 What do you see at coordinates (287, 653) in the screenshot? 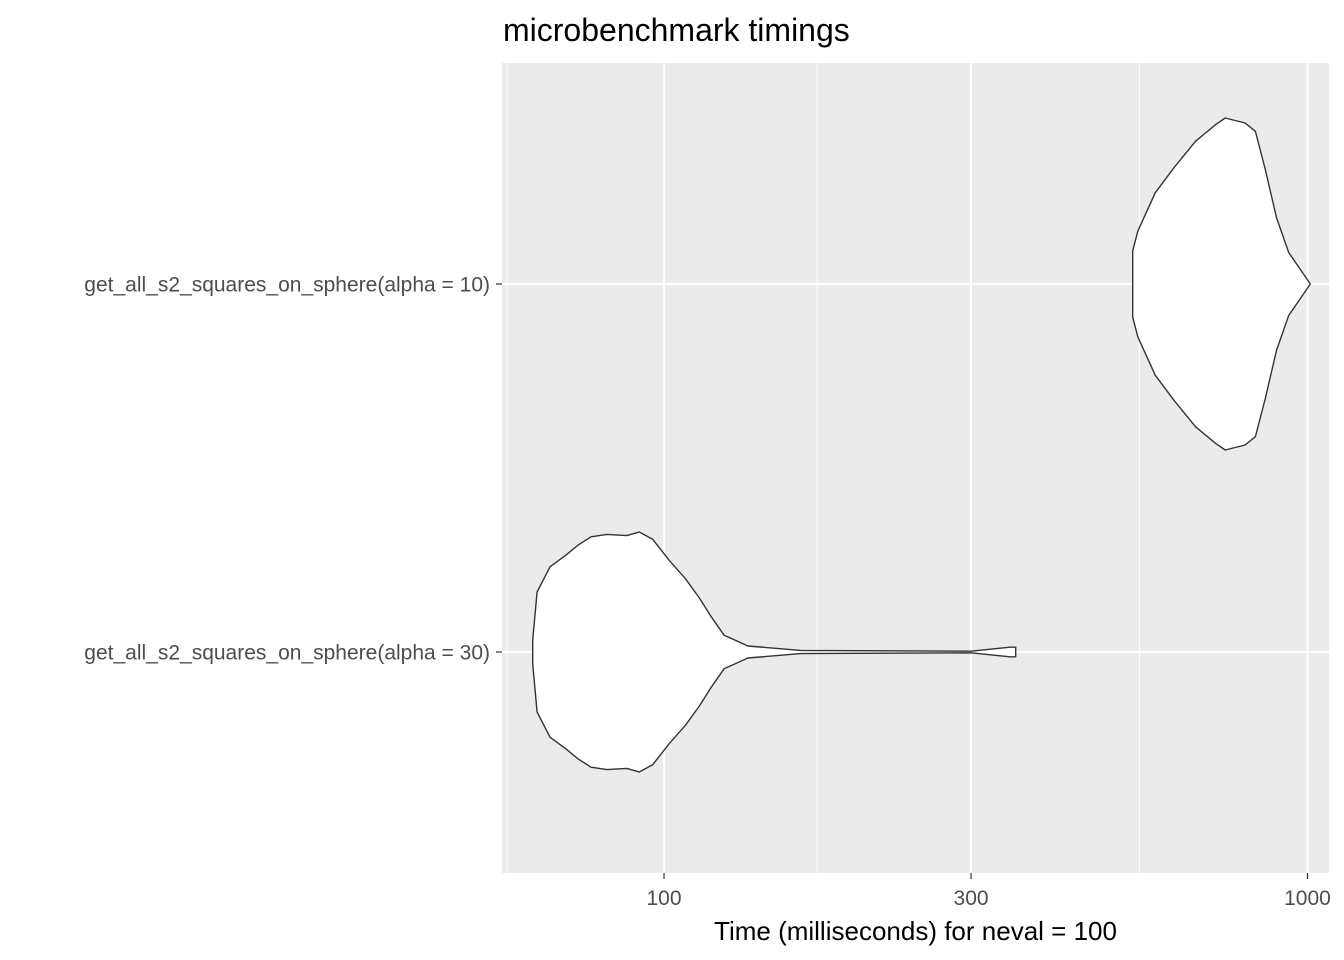
I see `y-tick-label: get_all_s2_squares_on_sphere(alpha = 30)` at bounding box center [287, 653].